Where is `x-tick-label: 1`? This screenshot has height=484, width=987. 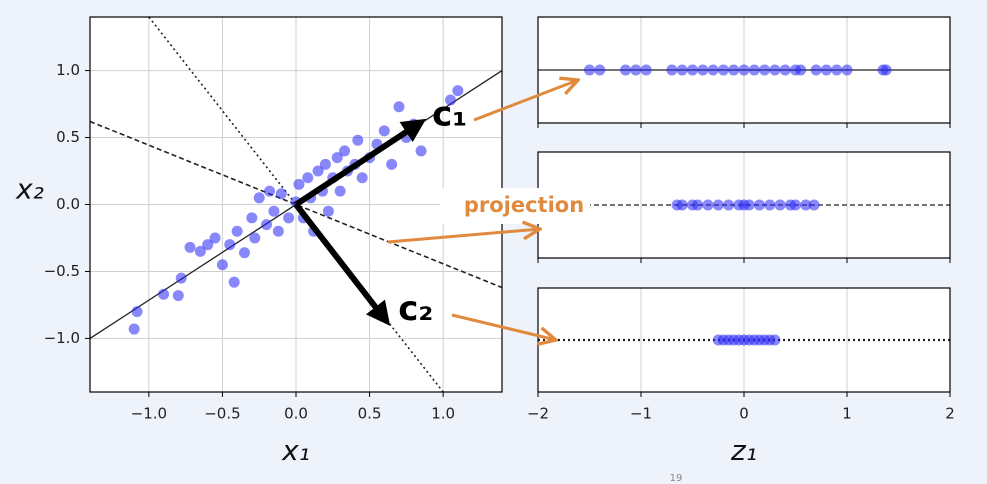
x-tick-label: 1 is located at coordinates (847, 414).